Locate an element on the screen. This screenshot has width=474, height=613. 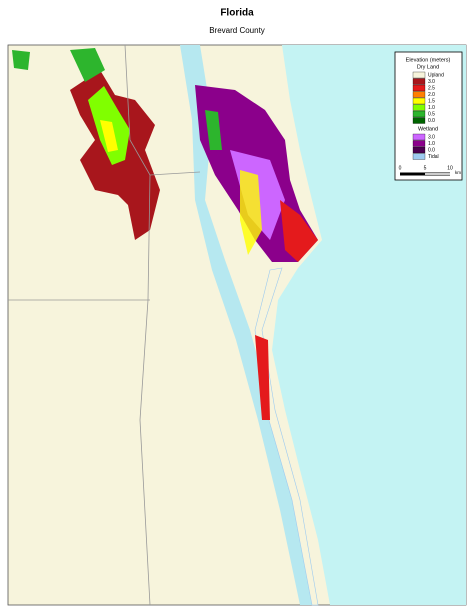
legend-title: Elevation (meters) is located at coordinates (428, 60).